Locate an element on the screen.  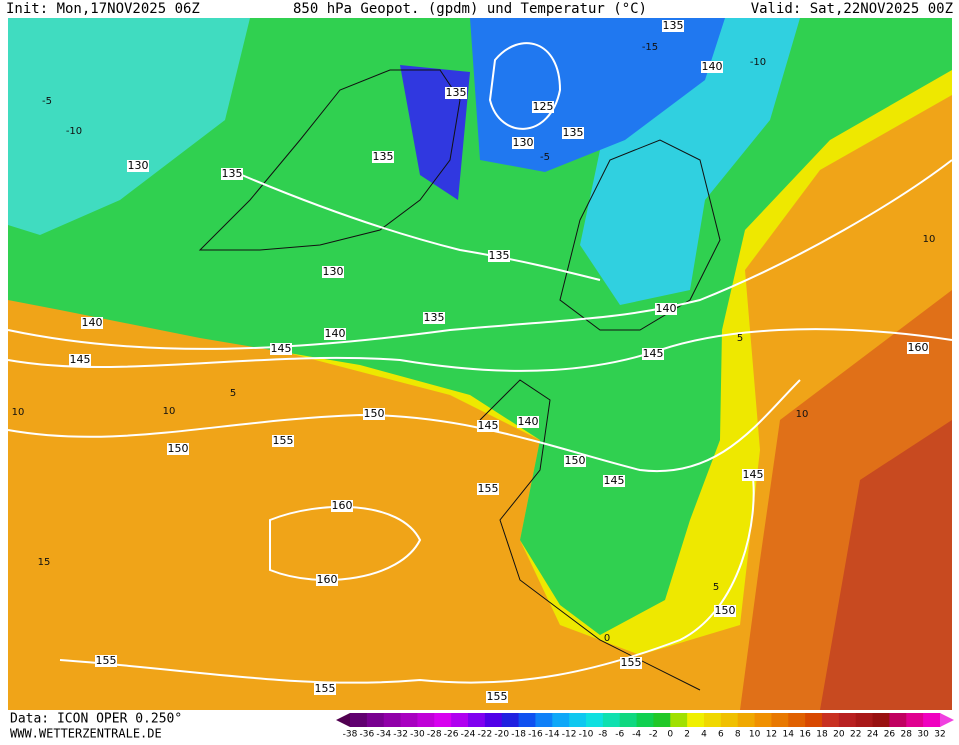
colorbar-label: 12 is located at coordinates (771, 735).